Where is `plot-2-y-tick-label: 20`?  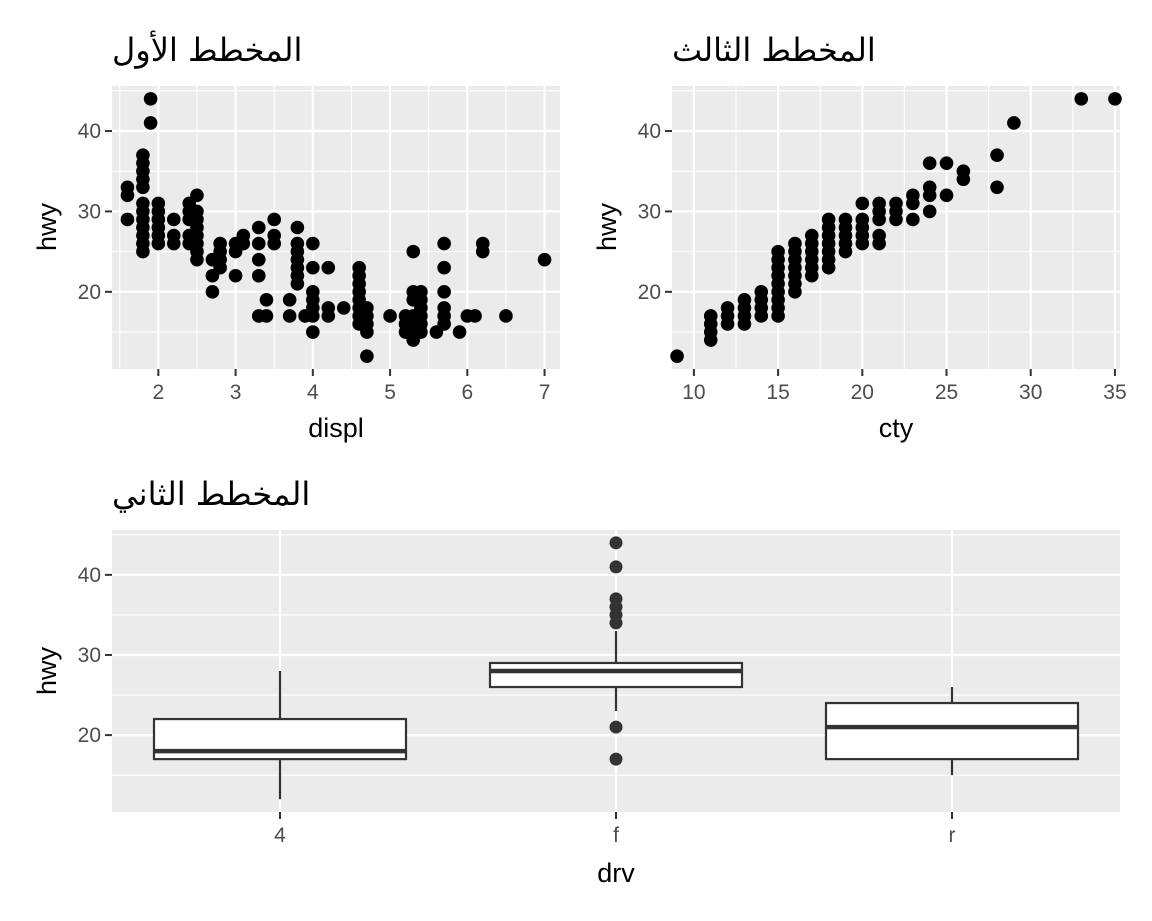
plot-2-y-tick-label: 20 is located at coordinates (89, 735).